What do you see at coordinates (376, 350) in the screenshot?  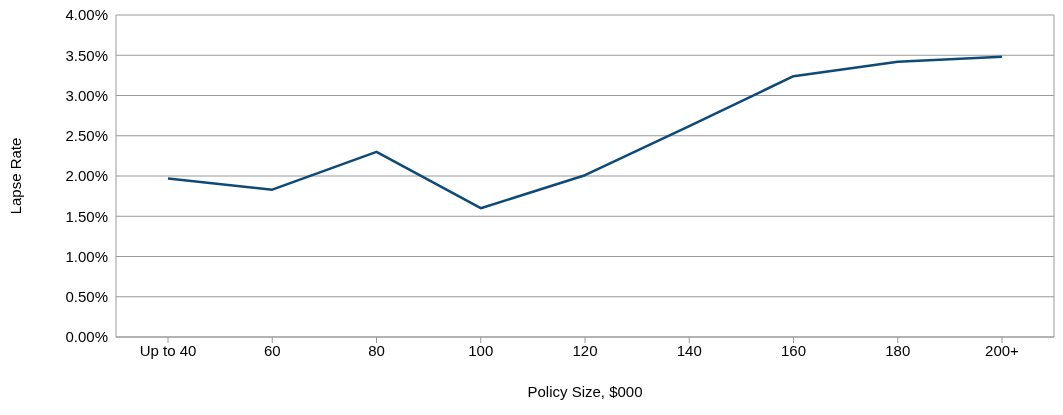 I see `x-tick-label: 80` at bounding box center [376, 350].